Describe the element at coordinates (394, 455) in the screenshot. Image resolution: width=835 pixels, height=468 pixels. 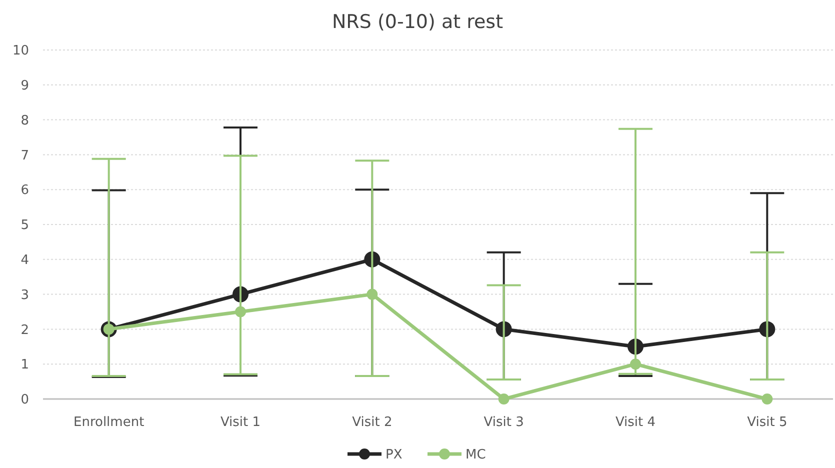
I see `legend-label: PX` at that location.